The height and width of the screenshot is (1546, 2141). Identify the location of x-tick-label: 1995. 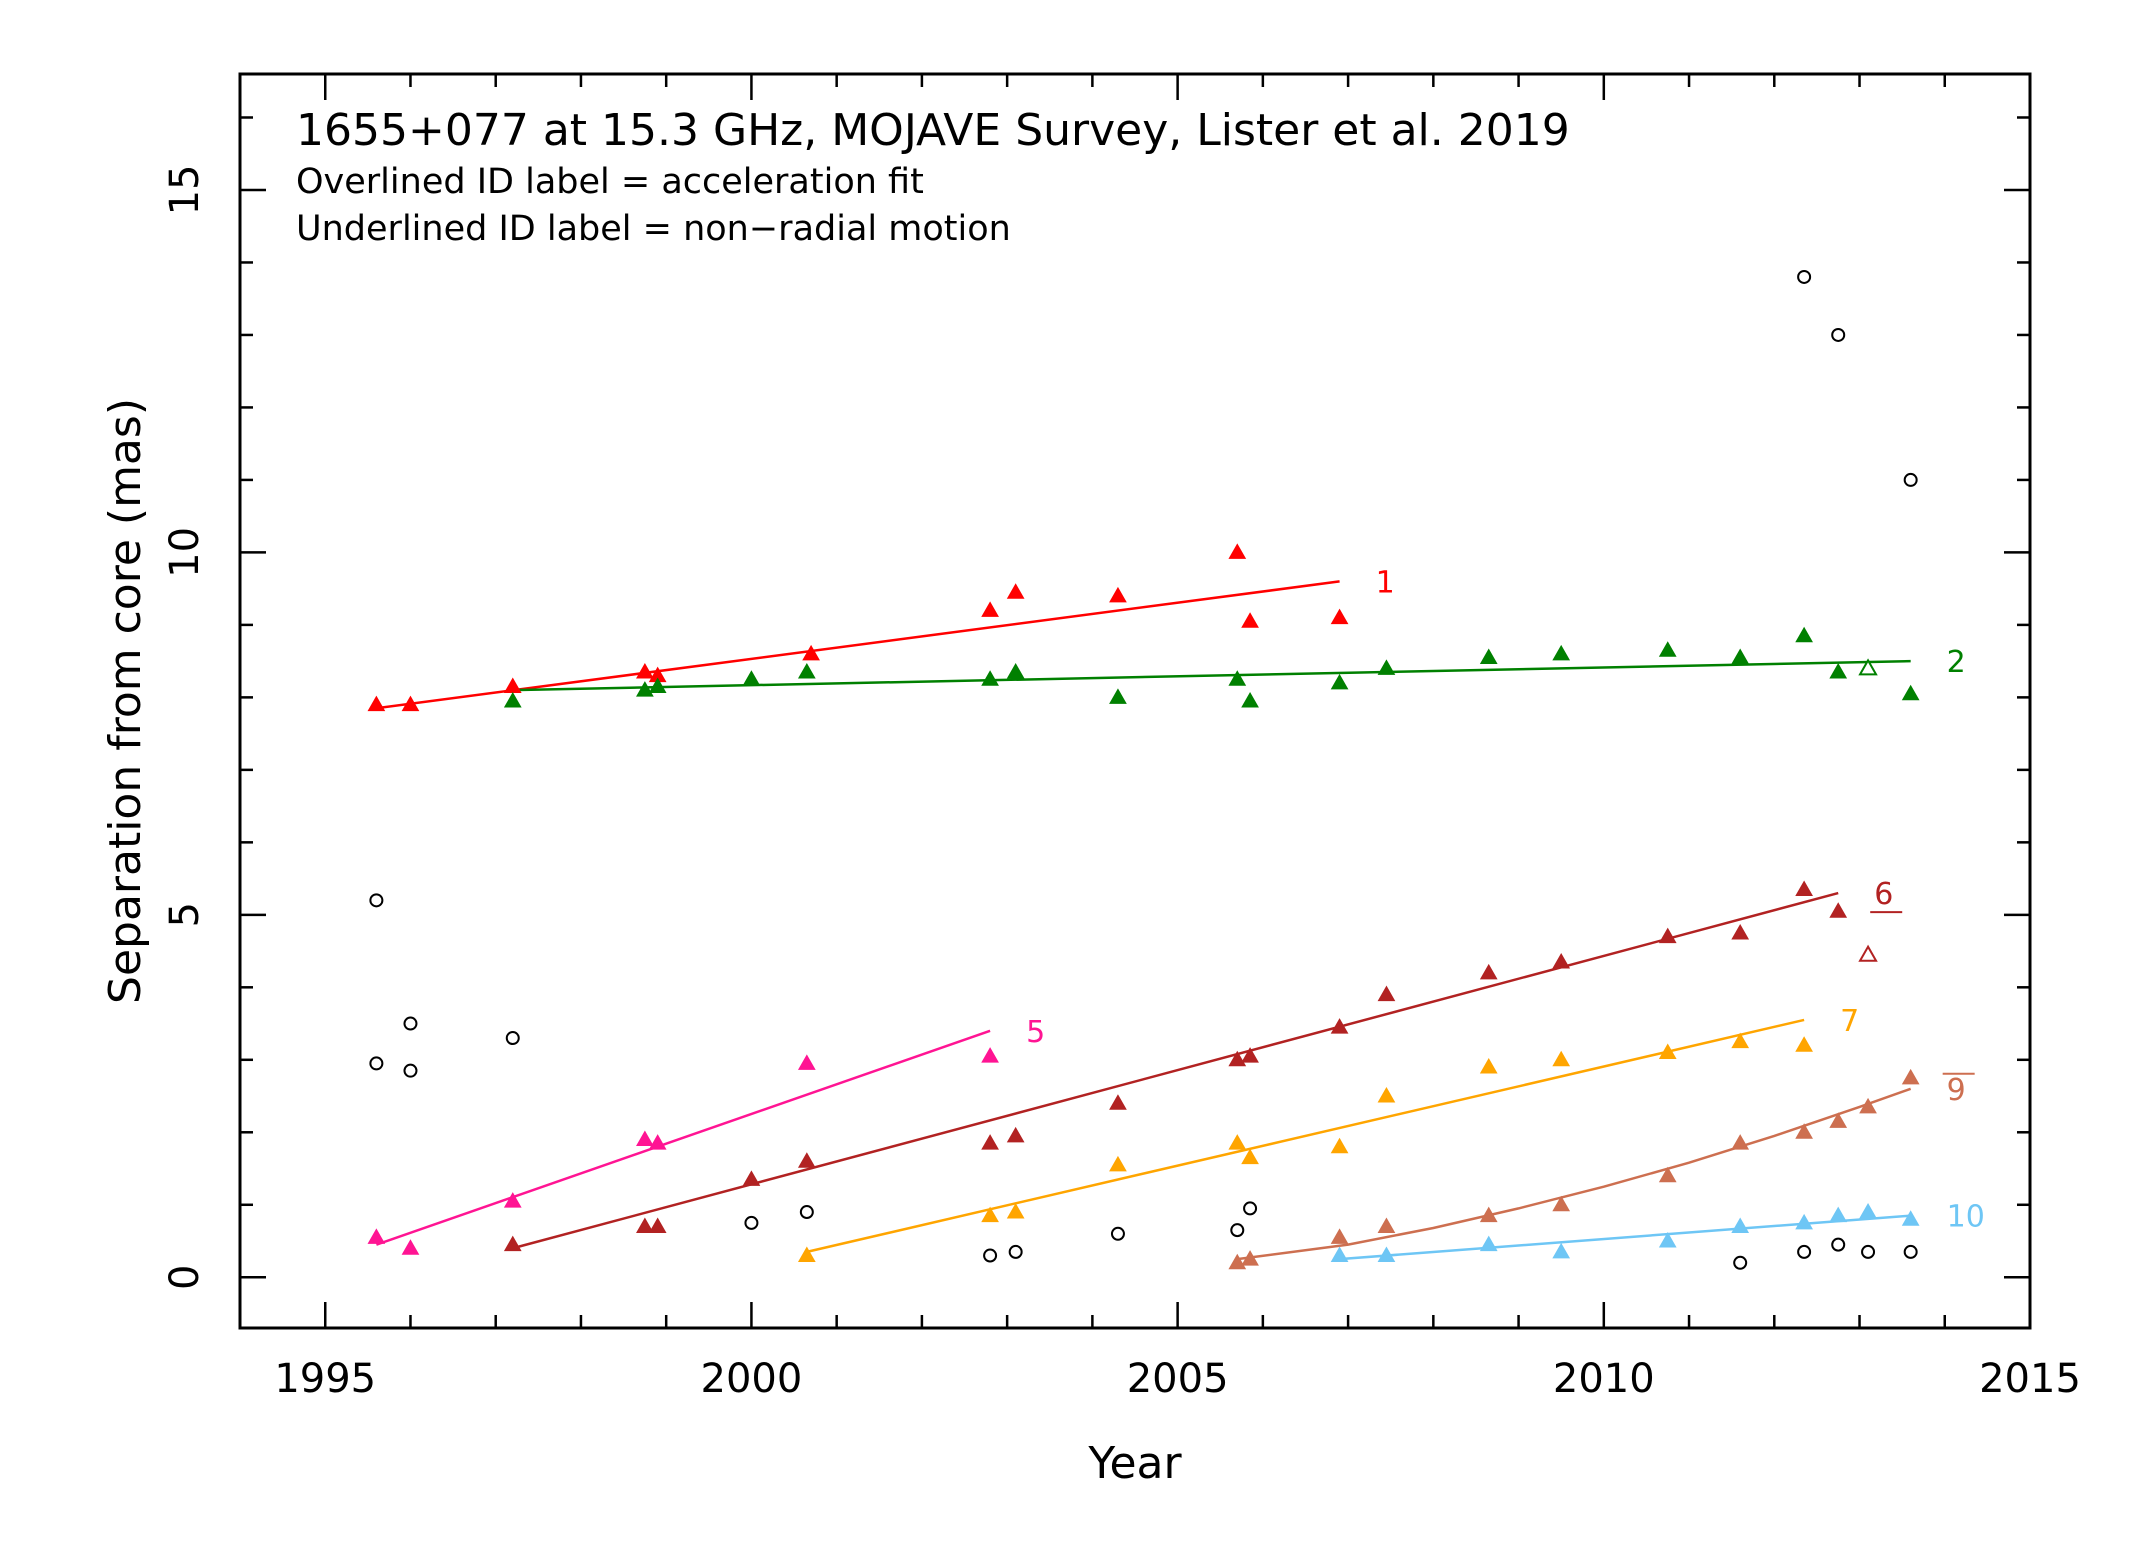
(325, 1379).